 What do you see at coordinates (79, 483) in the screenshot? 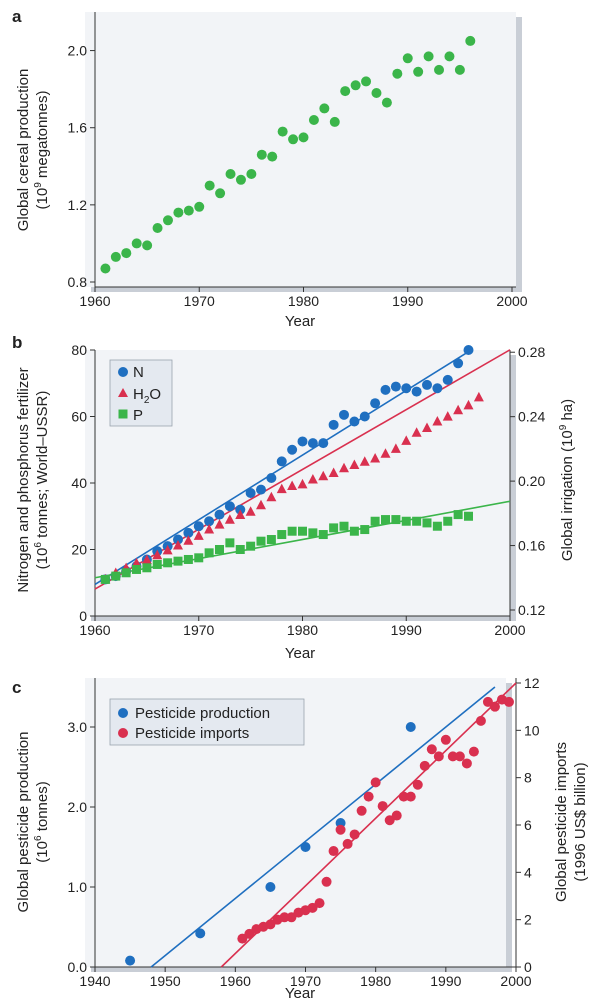
I see `panel-b-y-left-tick-label: 40` at bounding box center [79, 483].